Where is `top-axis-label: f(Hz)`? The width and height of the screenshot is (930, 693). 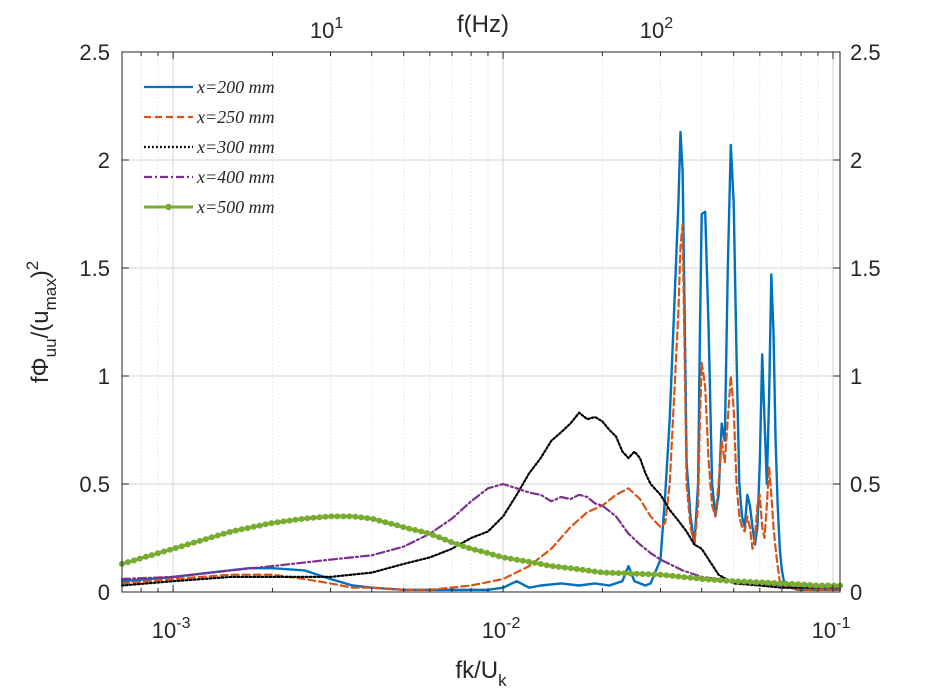
top-axis-label: f(Hz) is located at coordinates (483, 24).